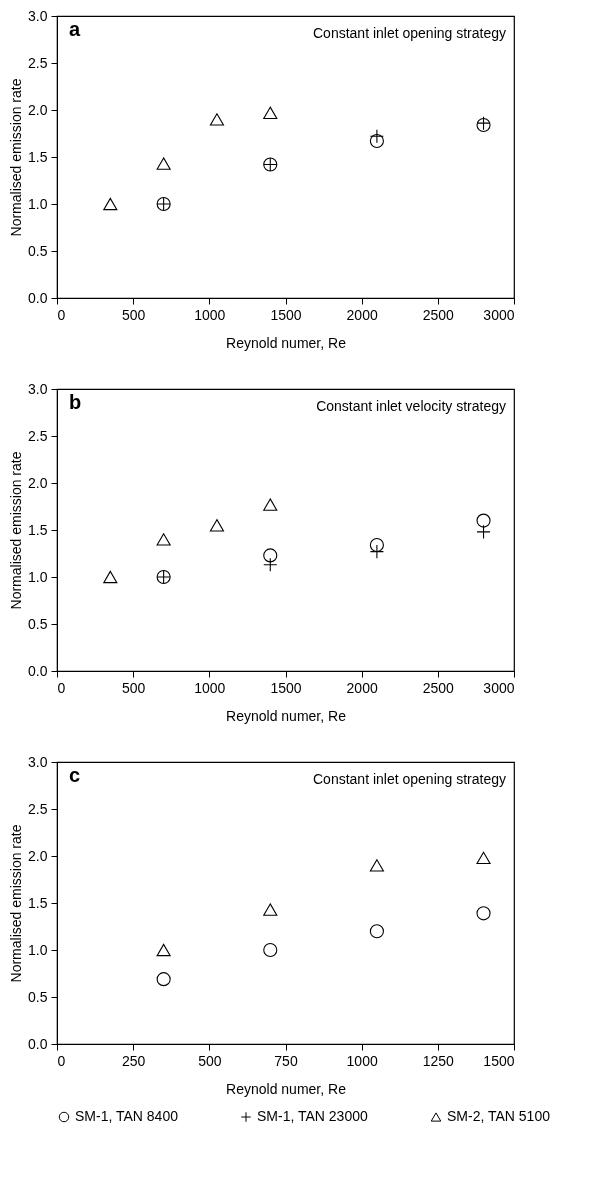 This screenshot has width=600, height=1203. I want to click on annotation: c, so click(75, 775).